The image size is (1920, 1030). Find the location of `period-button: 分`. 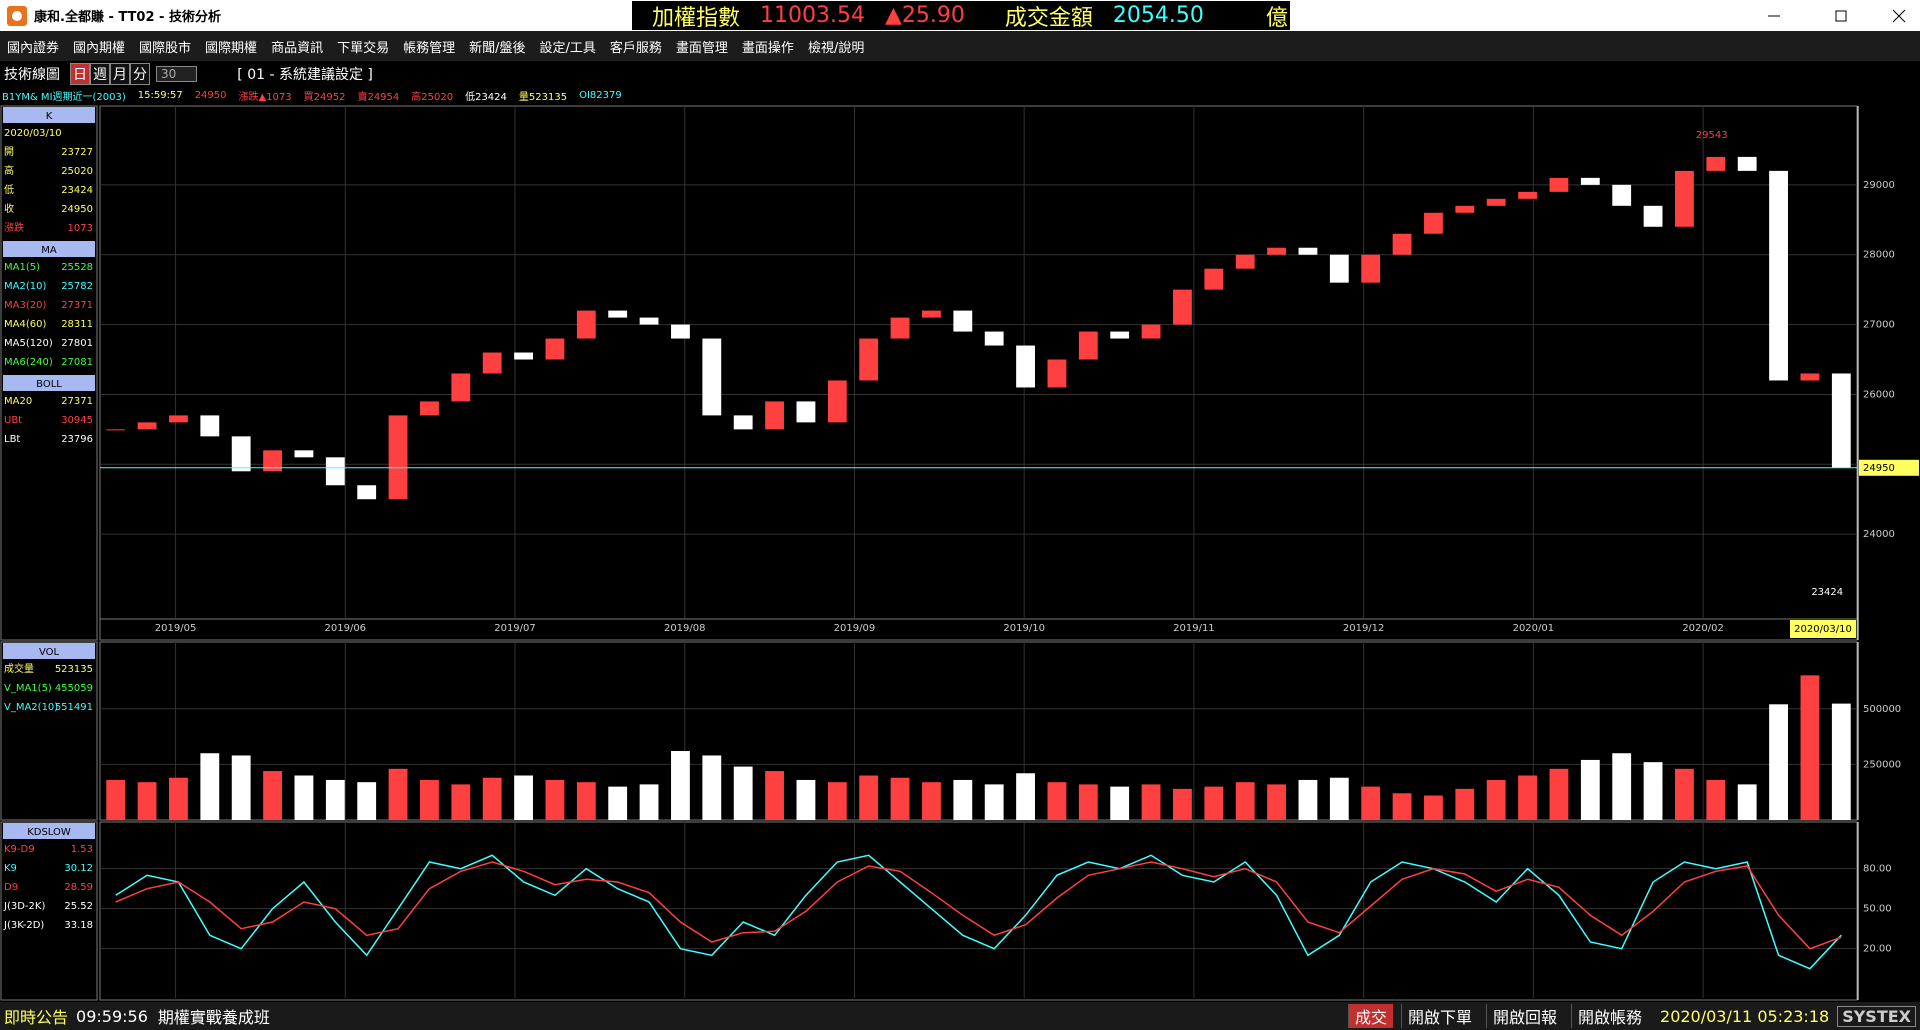

period-button: 分 is located at coordinates (140, 74).